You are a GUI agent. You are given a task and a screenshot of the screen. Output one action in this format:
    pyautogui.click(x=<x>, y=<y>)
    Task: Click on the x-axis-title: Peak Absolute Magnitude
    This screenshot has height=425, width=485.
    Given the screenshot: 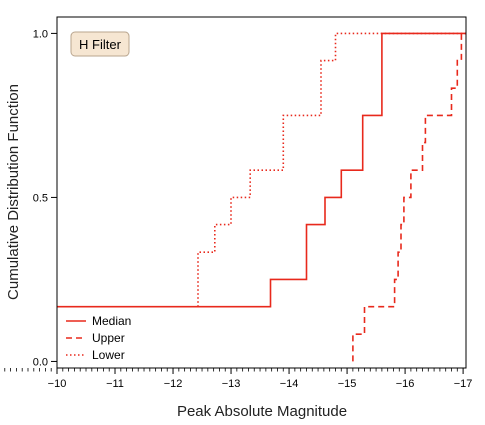 What is the action you would take?
    pyautogui.click(x=262, y=411)
    